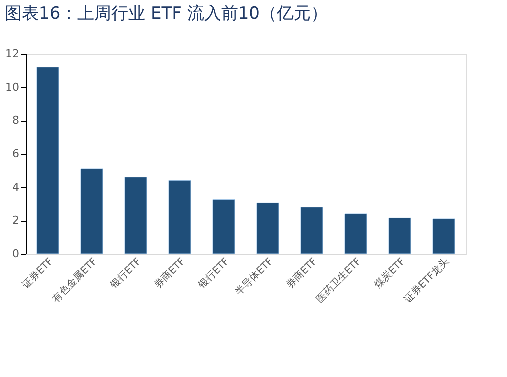 The width and height of the screenshot is (507, 377). What do you see at coordinates (13, 87) in the screenshot?
I see `y-tick-label: 10` at bounding box center [13, 87].